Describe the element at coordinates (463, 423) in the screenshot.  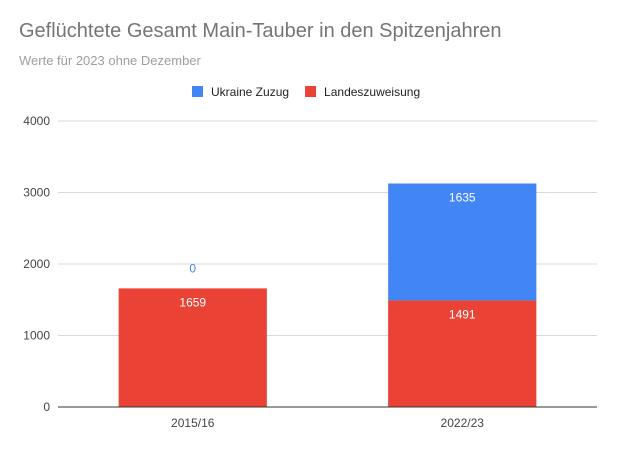
I see `x-tick-label: 2022/23` at that location.